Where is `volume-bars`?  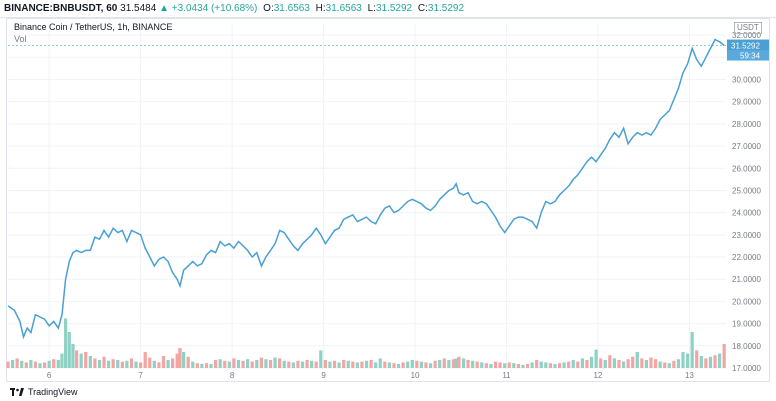
volume-bars is located at coordinates (366, 343).